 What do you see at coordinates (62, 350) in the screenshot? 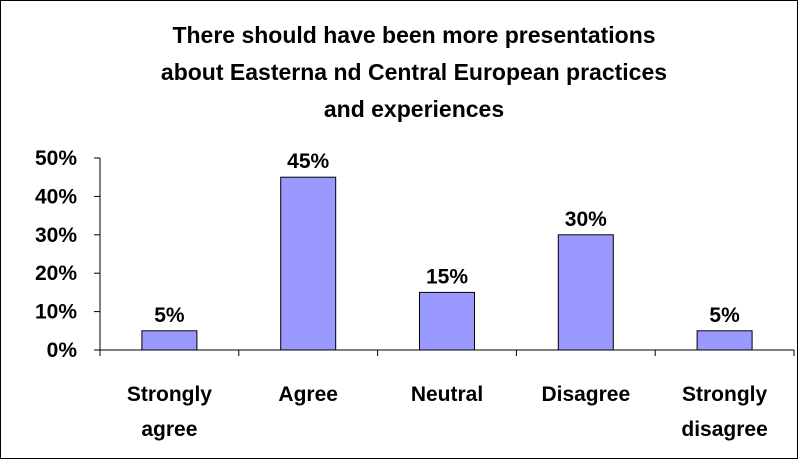
I see `y-tick-label: 0%` at bounding box center [62, 350].